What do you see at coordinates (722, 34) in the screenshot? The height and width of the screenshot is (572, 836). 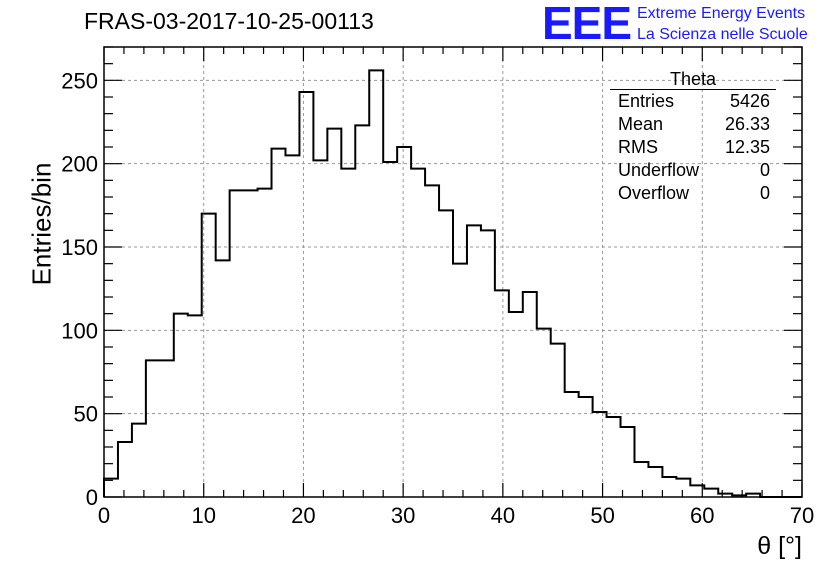 I see `logo-line-2: La Scienza nelle Scuole` at bounding box center [722, 34].